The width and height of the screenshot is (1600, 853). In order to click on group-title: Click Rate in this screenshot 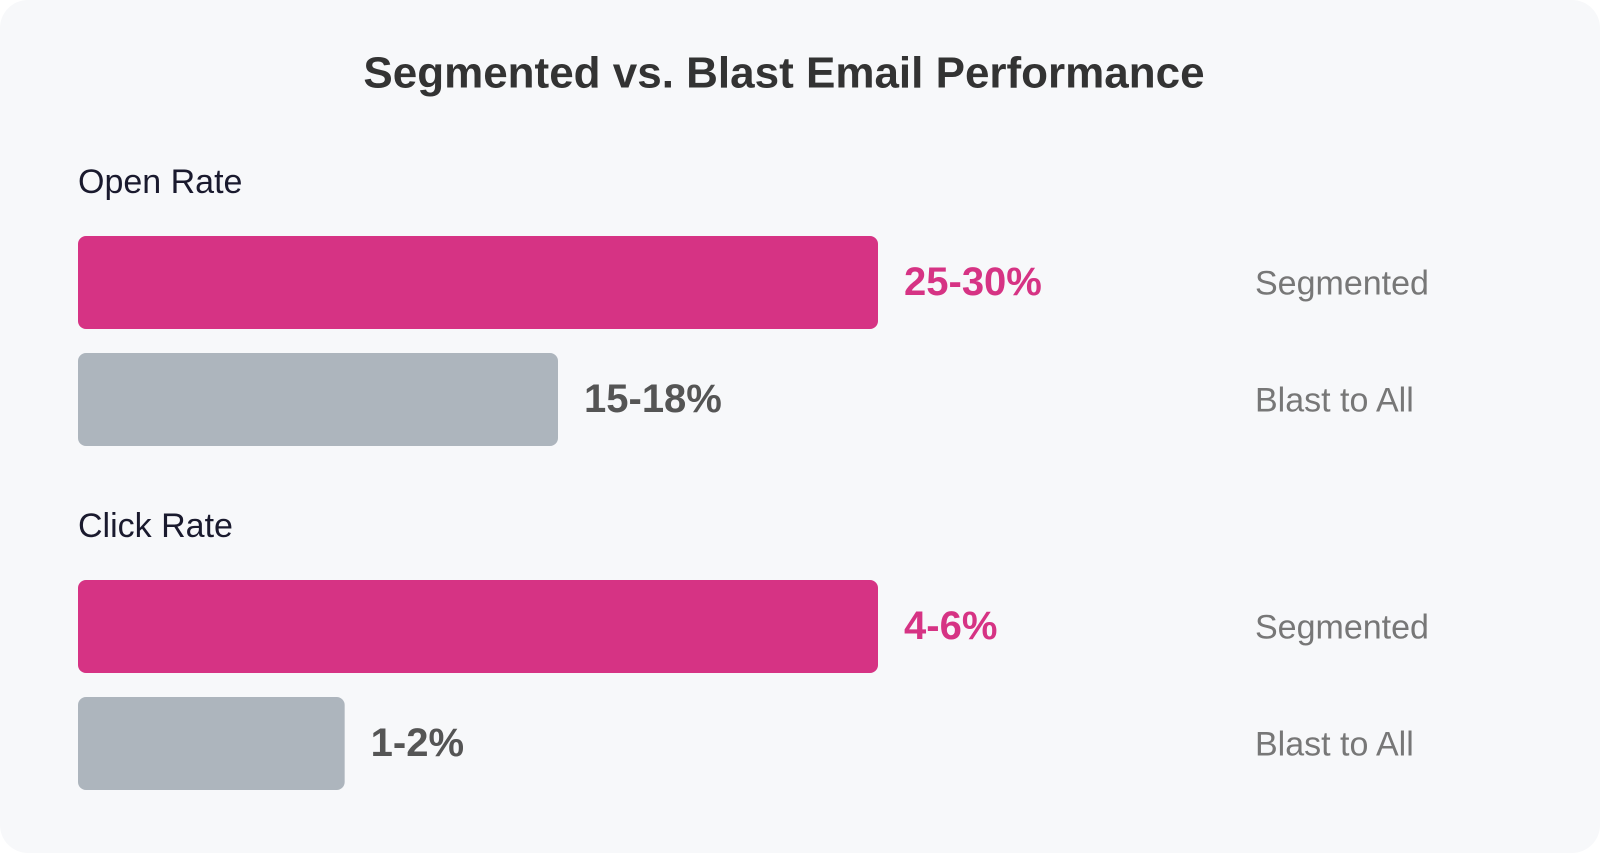, I will do `click(155, 526)`.